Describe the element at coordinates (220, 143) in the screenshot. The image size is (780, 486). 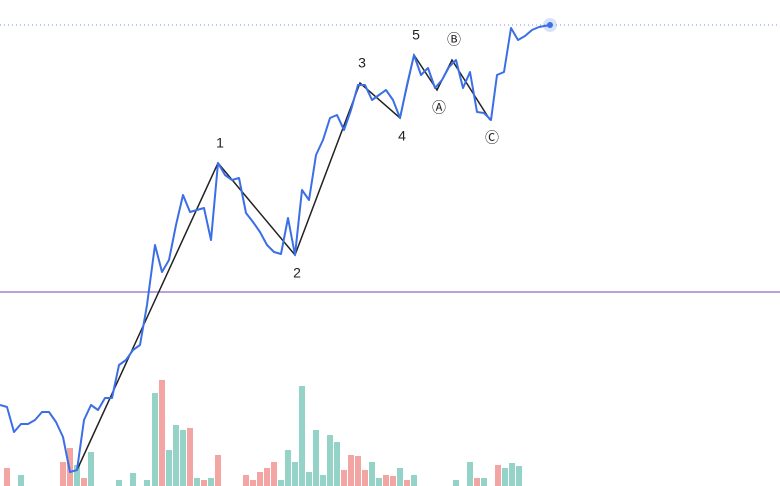
I see `wave-label: 1` at that location.